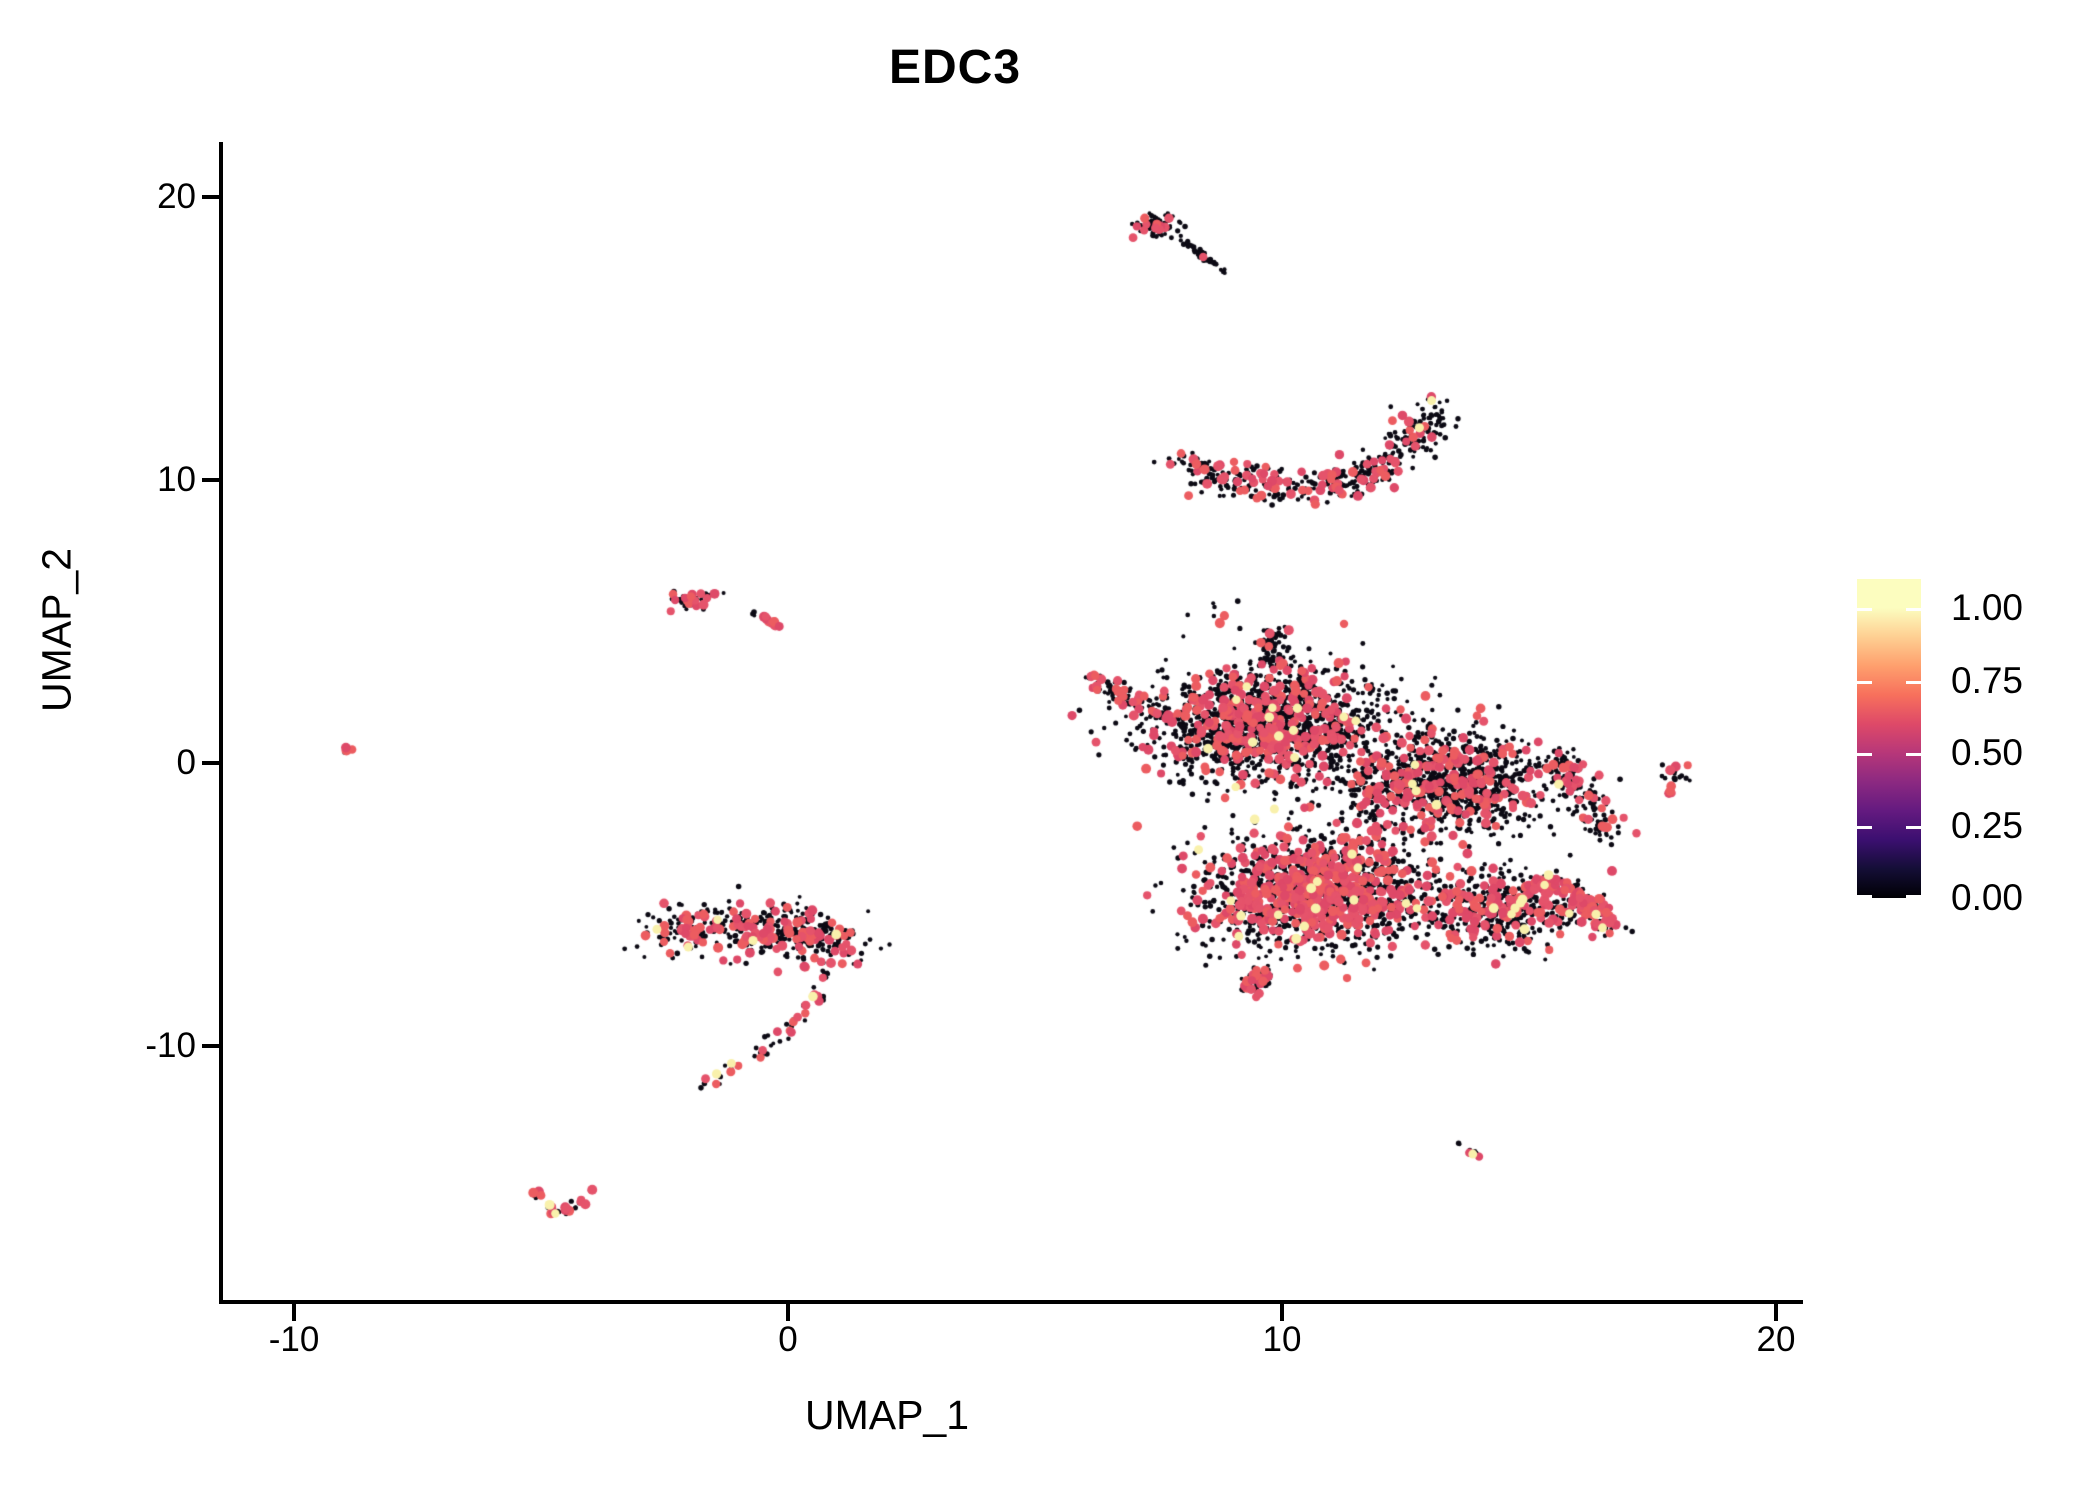 The height and width of the screenshot is (1500, 2100). Describe the element at coordinates (1987, 825) in the screenshot. I see `colorbar-tick-label: 0.25` at that location.